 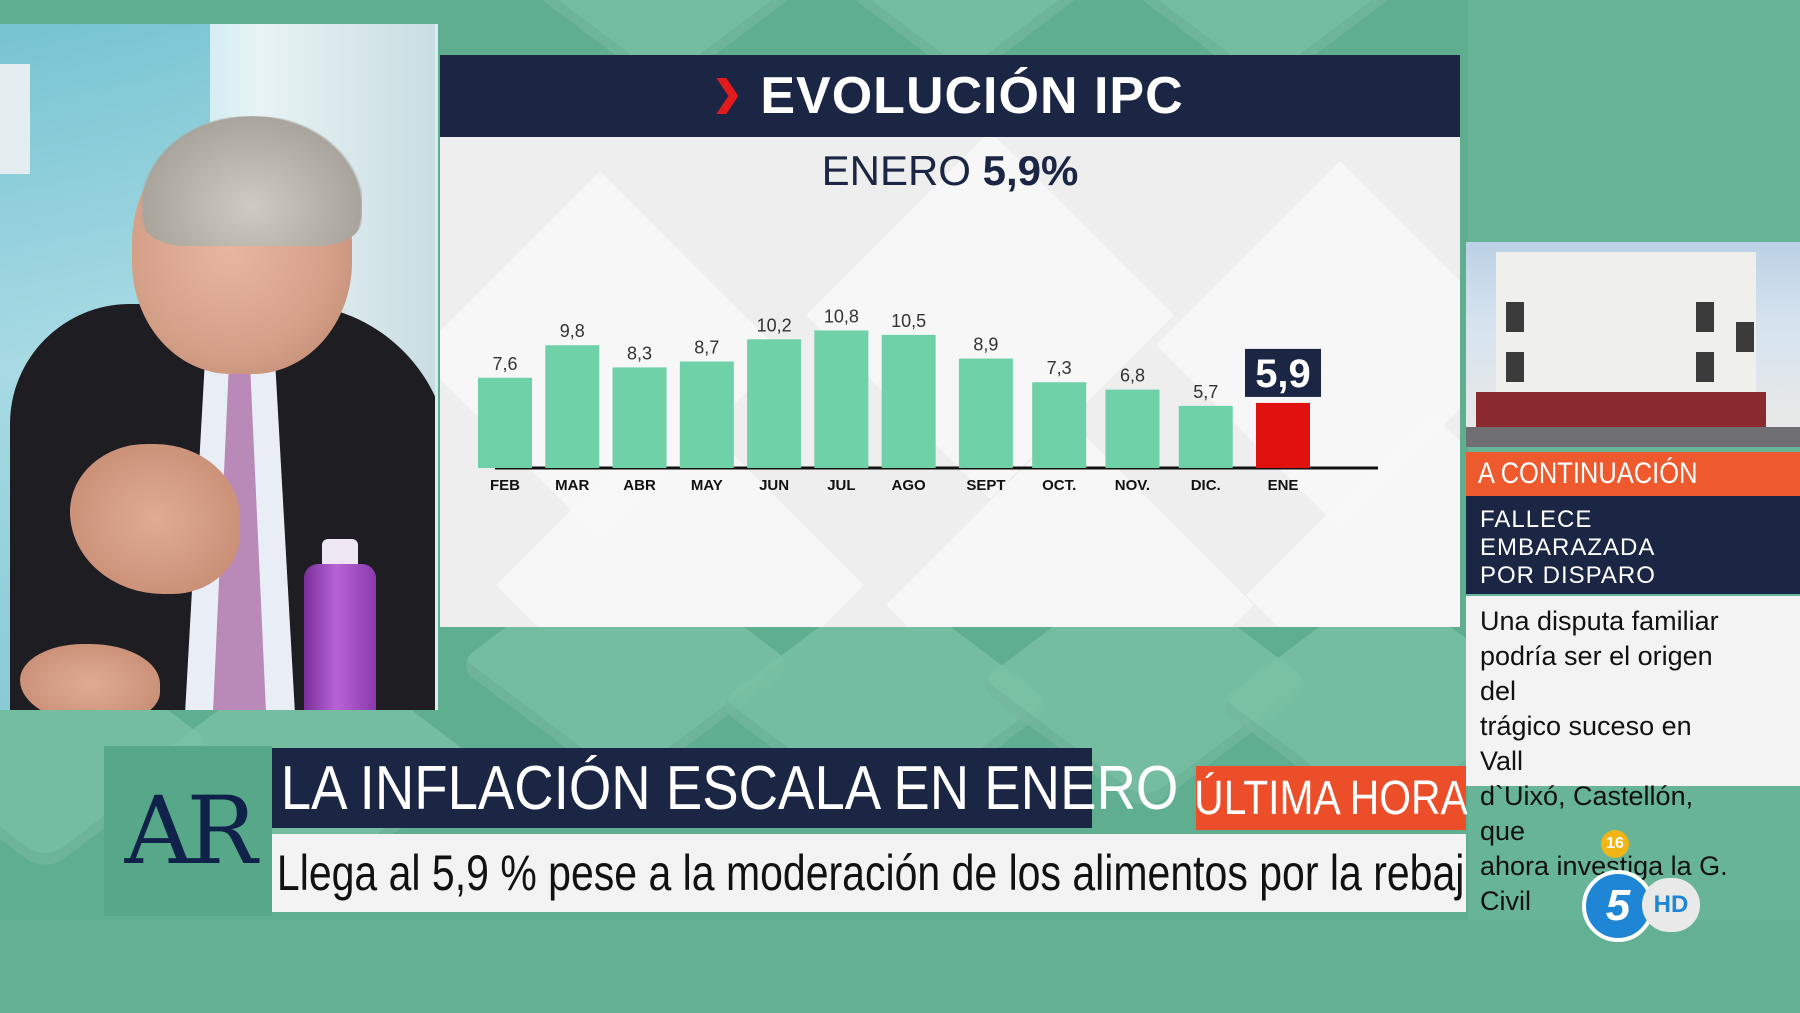 I want to click on graphic-subtitle: ENERO 5,9%, so click(x=950, y=171).